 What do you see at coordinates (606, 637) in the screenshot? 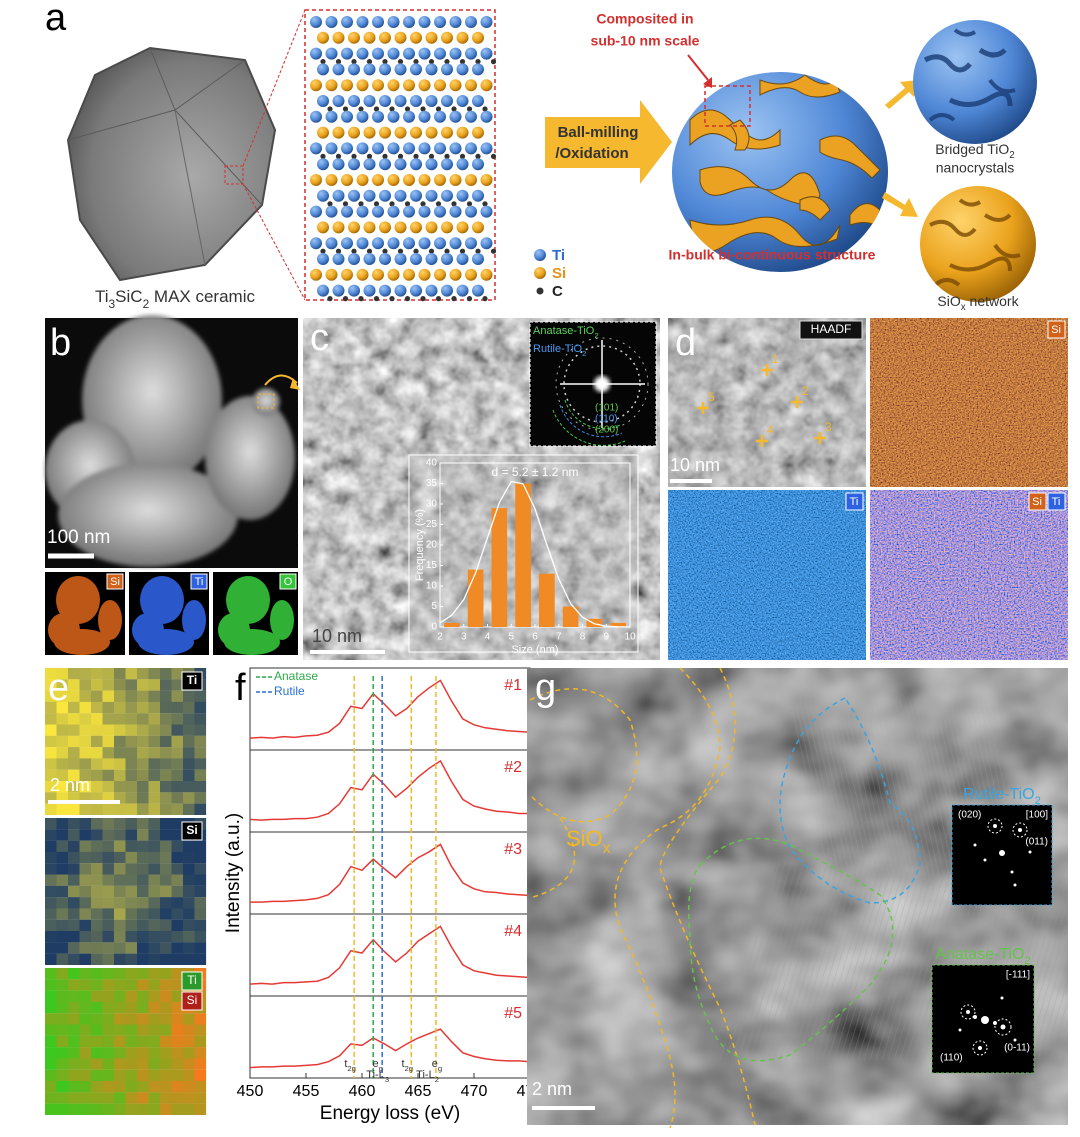
I see `x-tick-label: 9` at bounding box center [606, 637].